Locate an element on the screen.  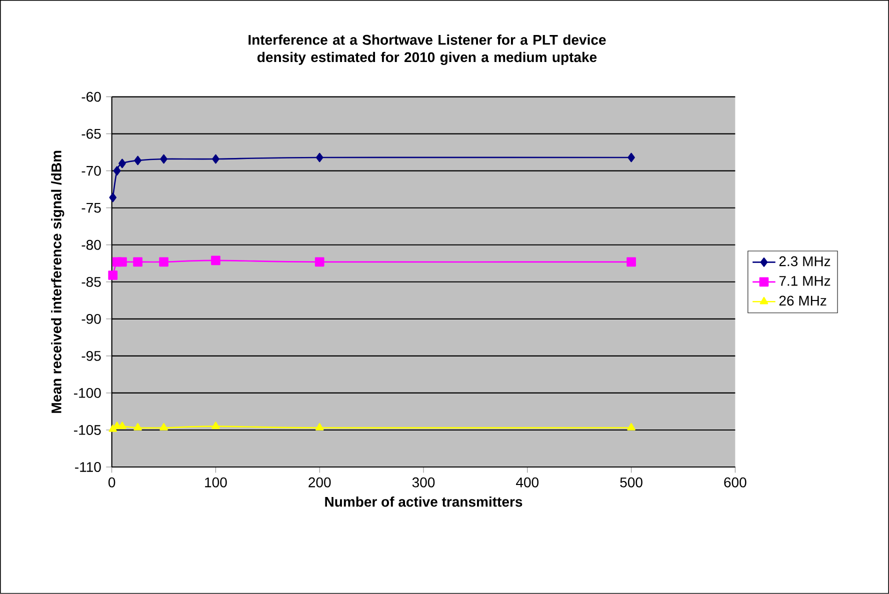
y-tick-label: -105 is located at coordinates (87, 430).